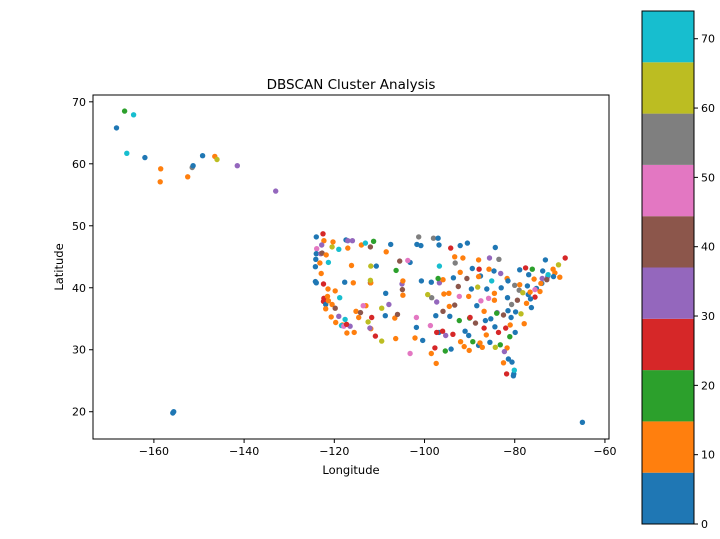 The height and width of the screenshot is (539, 720). Describe the element at coordinates (154, 451) in the screenshot. I see `x-tick-label: −160` at that location.